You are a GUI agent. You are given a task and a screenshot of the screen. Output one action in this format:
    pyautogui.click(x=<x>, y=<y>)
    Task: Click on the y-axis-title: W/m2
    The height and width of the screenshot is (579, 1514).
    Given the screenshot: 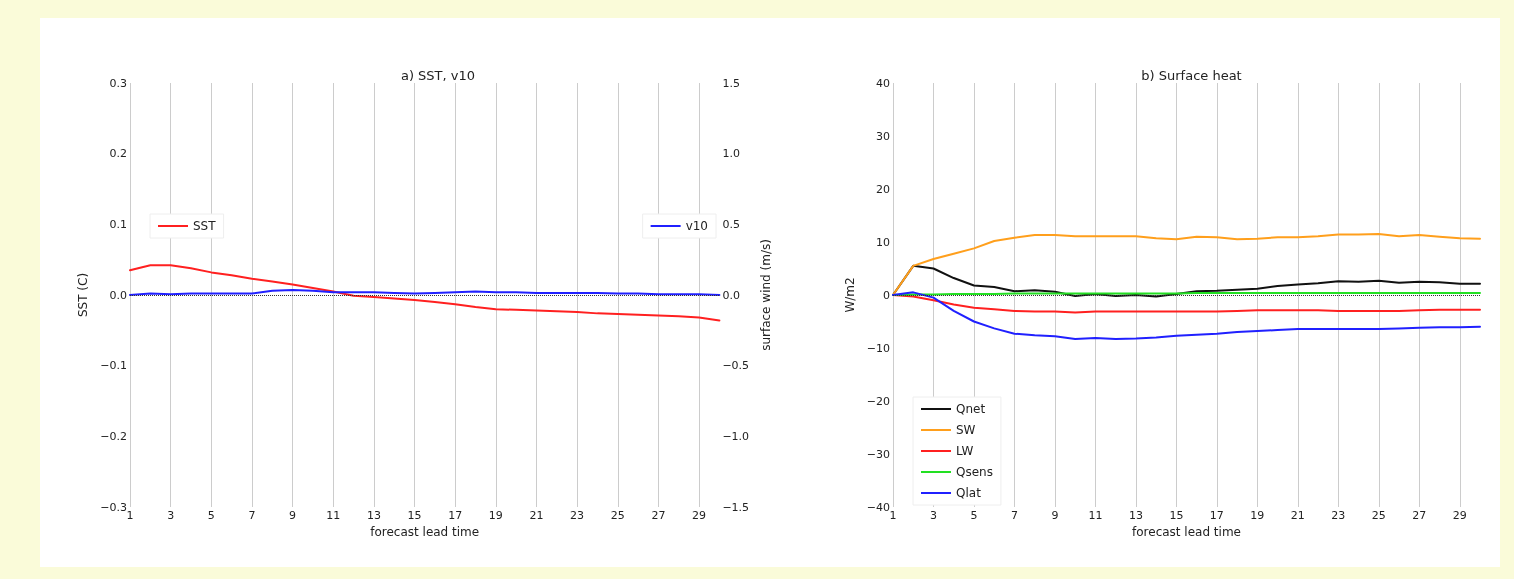 What is the action you would take?
    pyautogui.click(x=849, y=295)
    